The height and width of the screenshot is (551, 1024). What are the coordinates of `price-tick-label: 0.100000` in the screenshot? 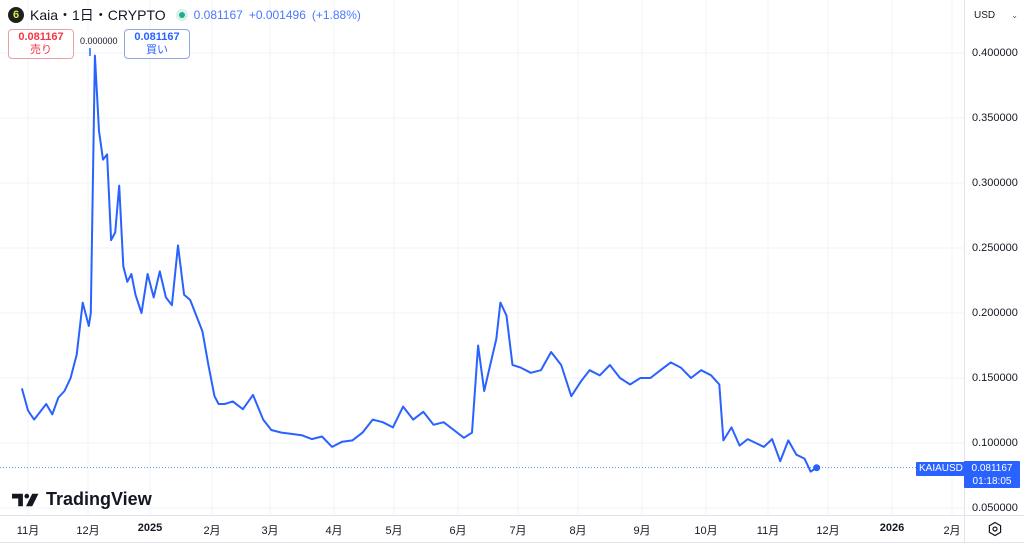 It's located at (995, 443).